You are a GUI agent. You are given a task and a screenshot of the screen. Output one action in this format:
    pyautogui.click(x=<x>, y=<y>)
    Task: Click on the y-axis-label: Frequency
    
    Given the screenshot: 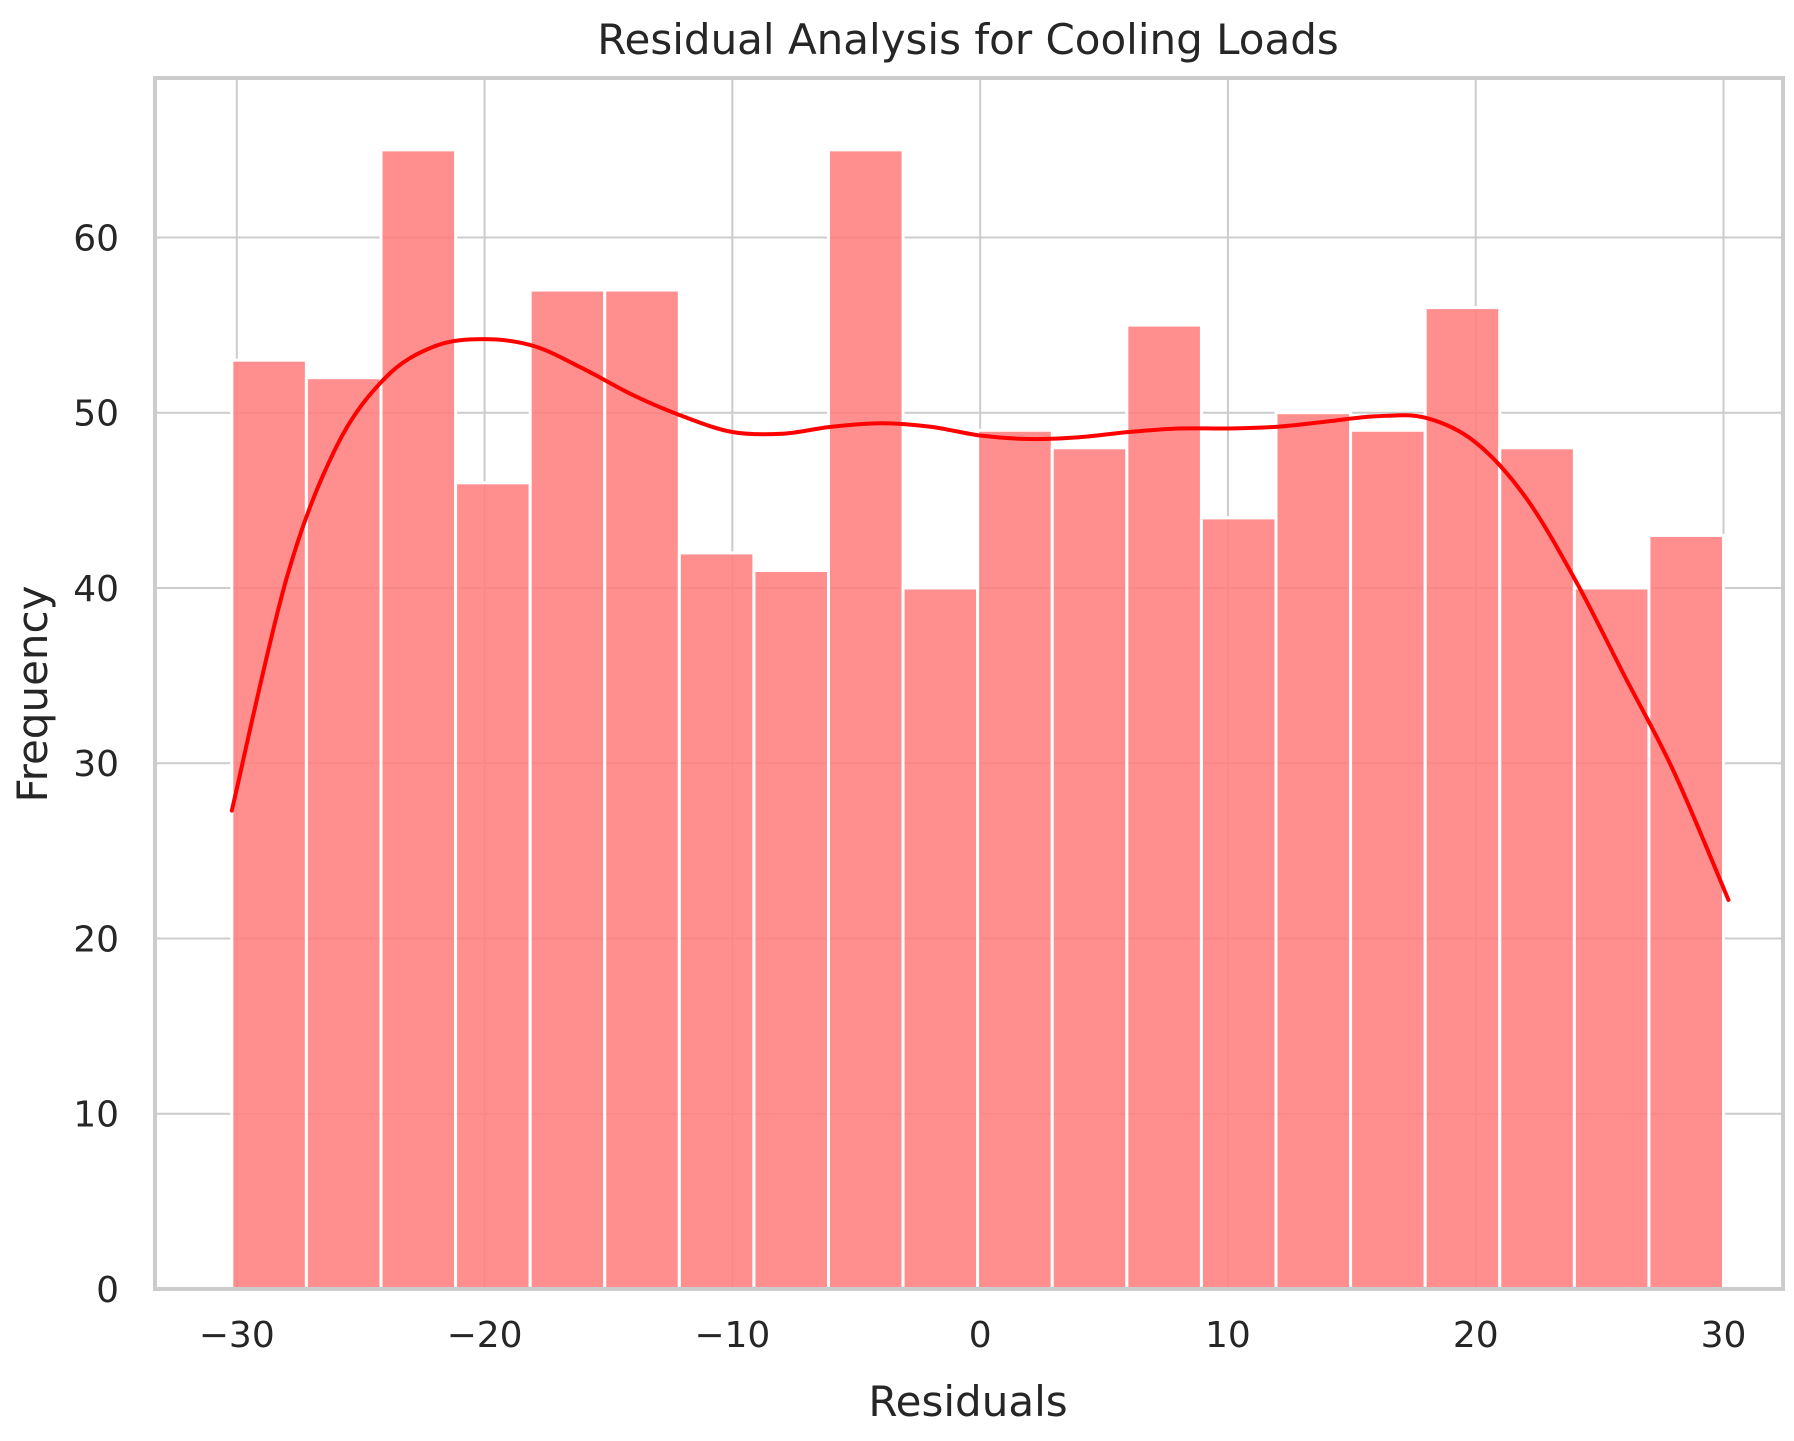 What is the action you would take?
    pyautogui.click(x=32, y=694)
    